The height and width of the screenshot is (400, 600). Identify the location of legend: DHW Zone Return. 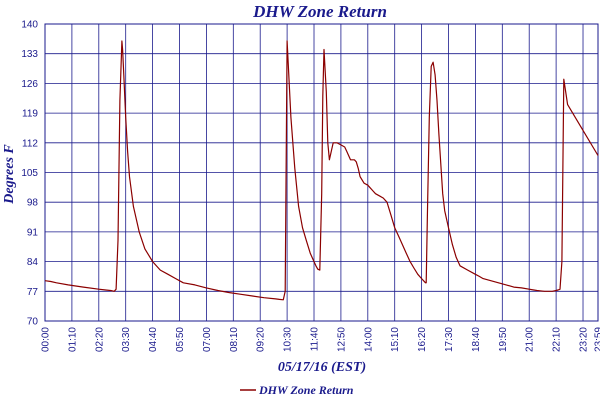
(297, 390).